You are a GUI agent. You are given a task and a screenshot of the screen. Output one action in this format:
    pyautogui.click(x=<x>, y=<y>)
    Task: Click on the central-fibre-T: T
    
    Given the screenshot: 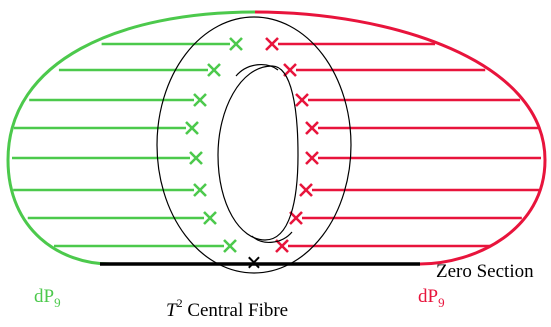 What is the action you would take?
    pyautogui.click(x=172, y=310)
    